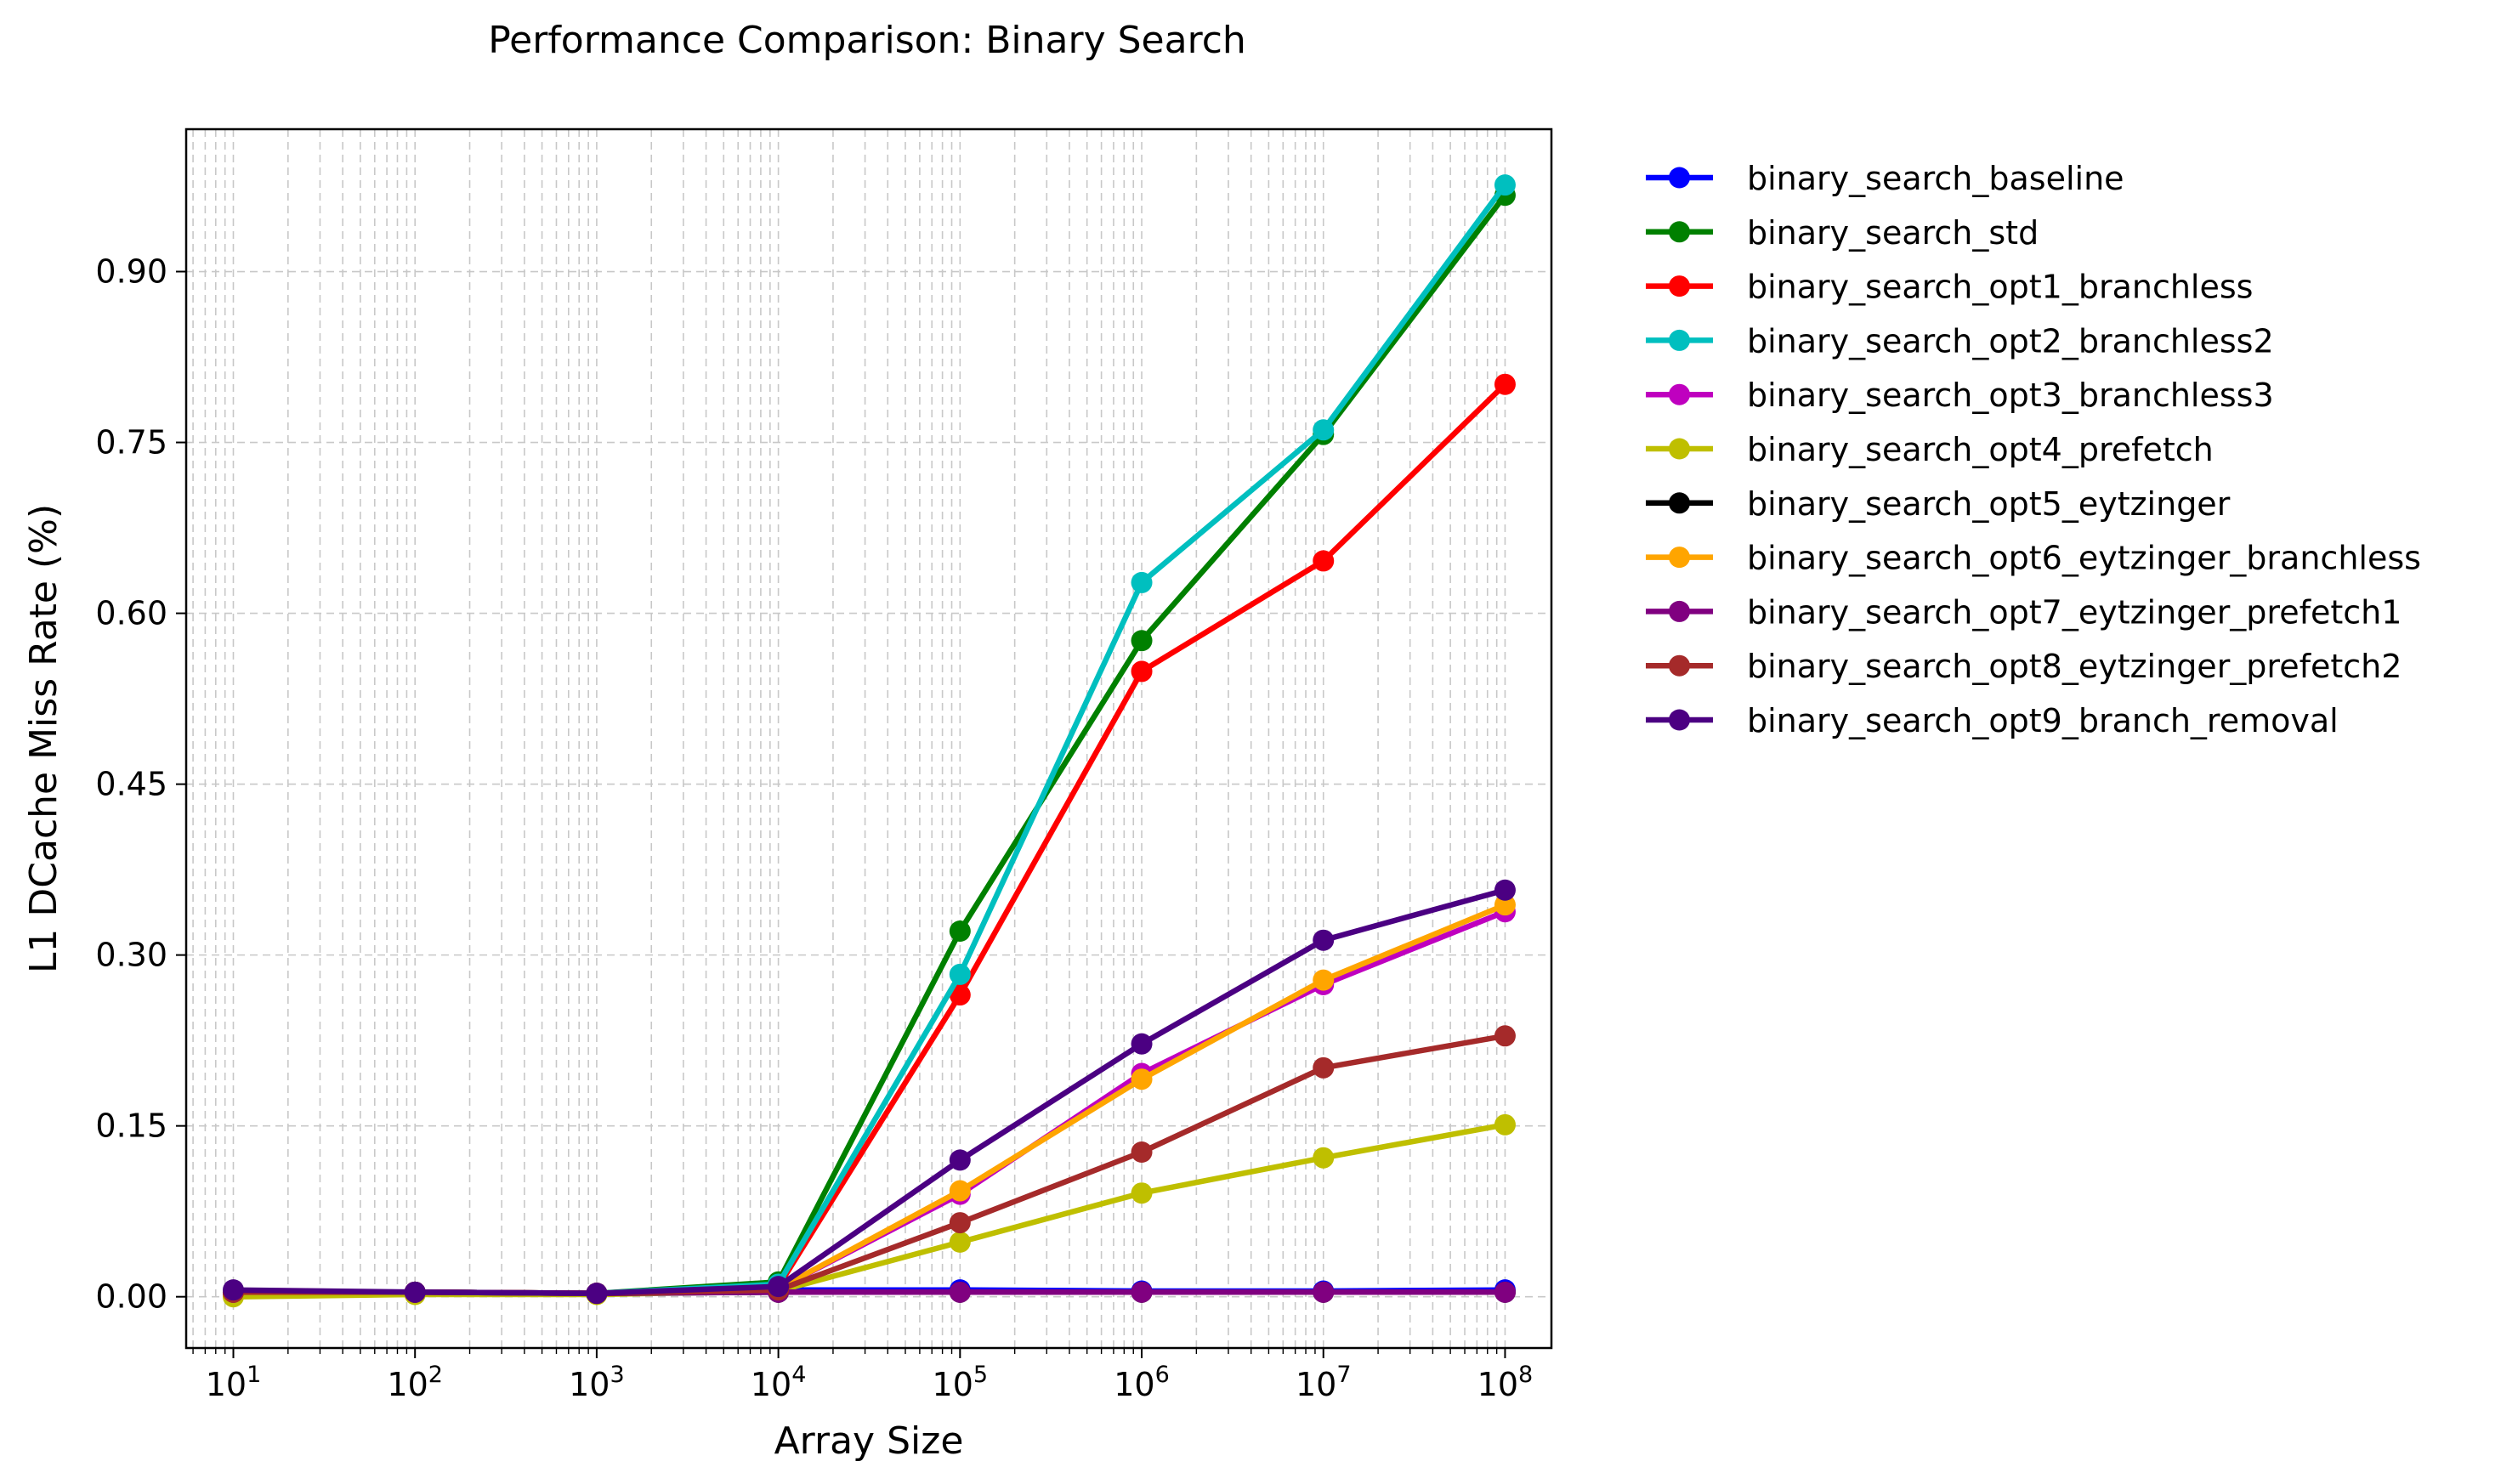 This screenshot has width=2518, height=1484. What do you see at coordinates (1980, 449) in the screenshot?
I see `legend-label: binary_search_opt4_prefetch` at bounding box center [1980, 449].